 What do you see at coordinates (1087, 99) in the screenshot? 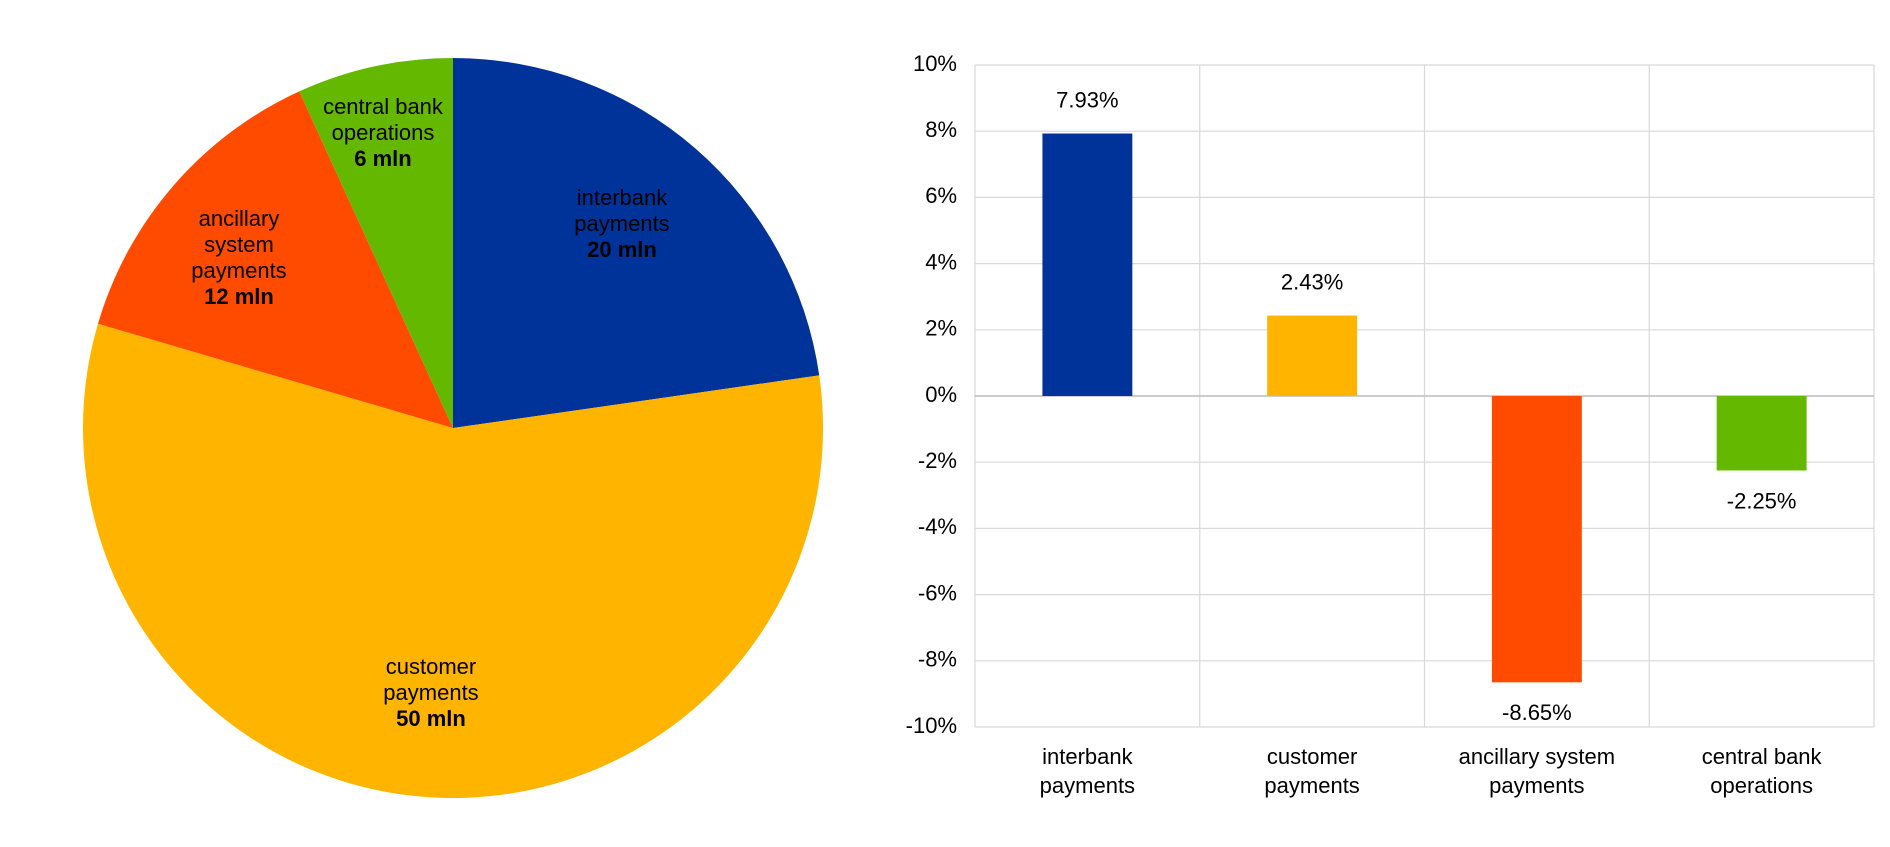
I see `value-label: 7.93%` at bounding box center [1087, 99].